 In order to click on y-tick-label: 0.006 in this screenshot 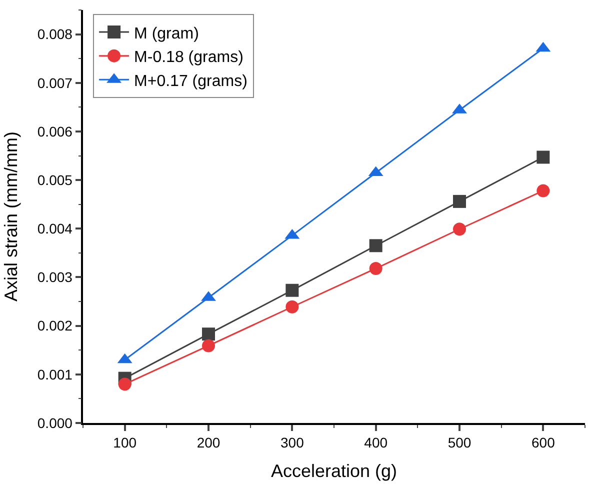, I will do `click(55, 131)`.